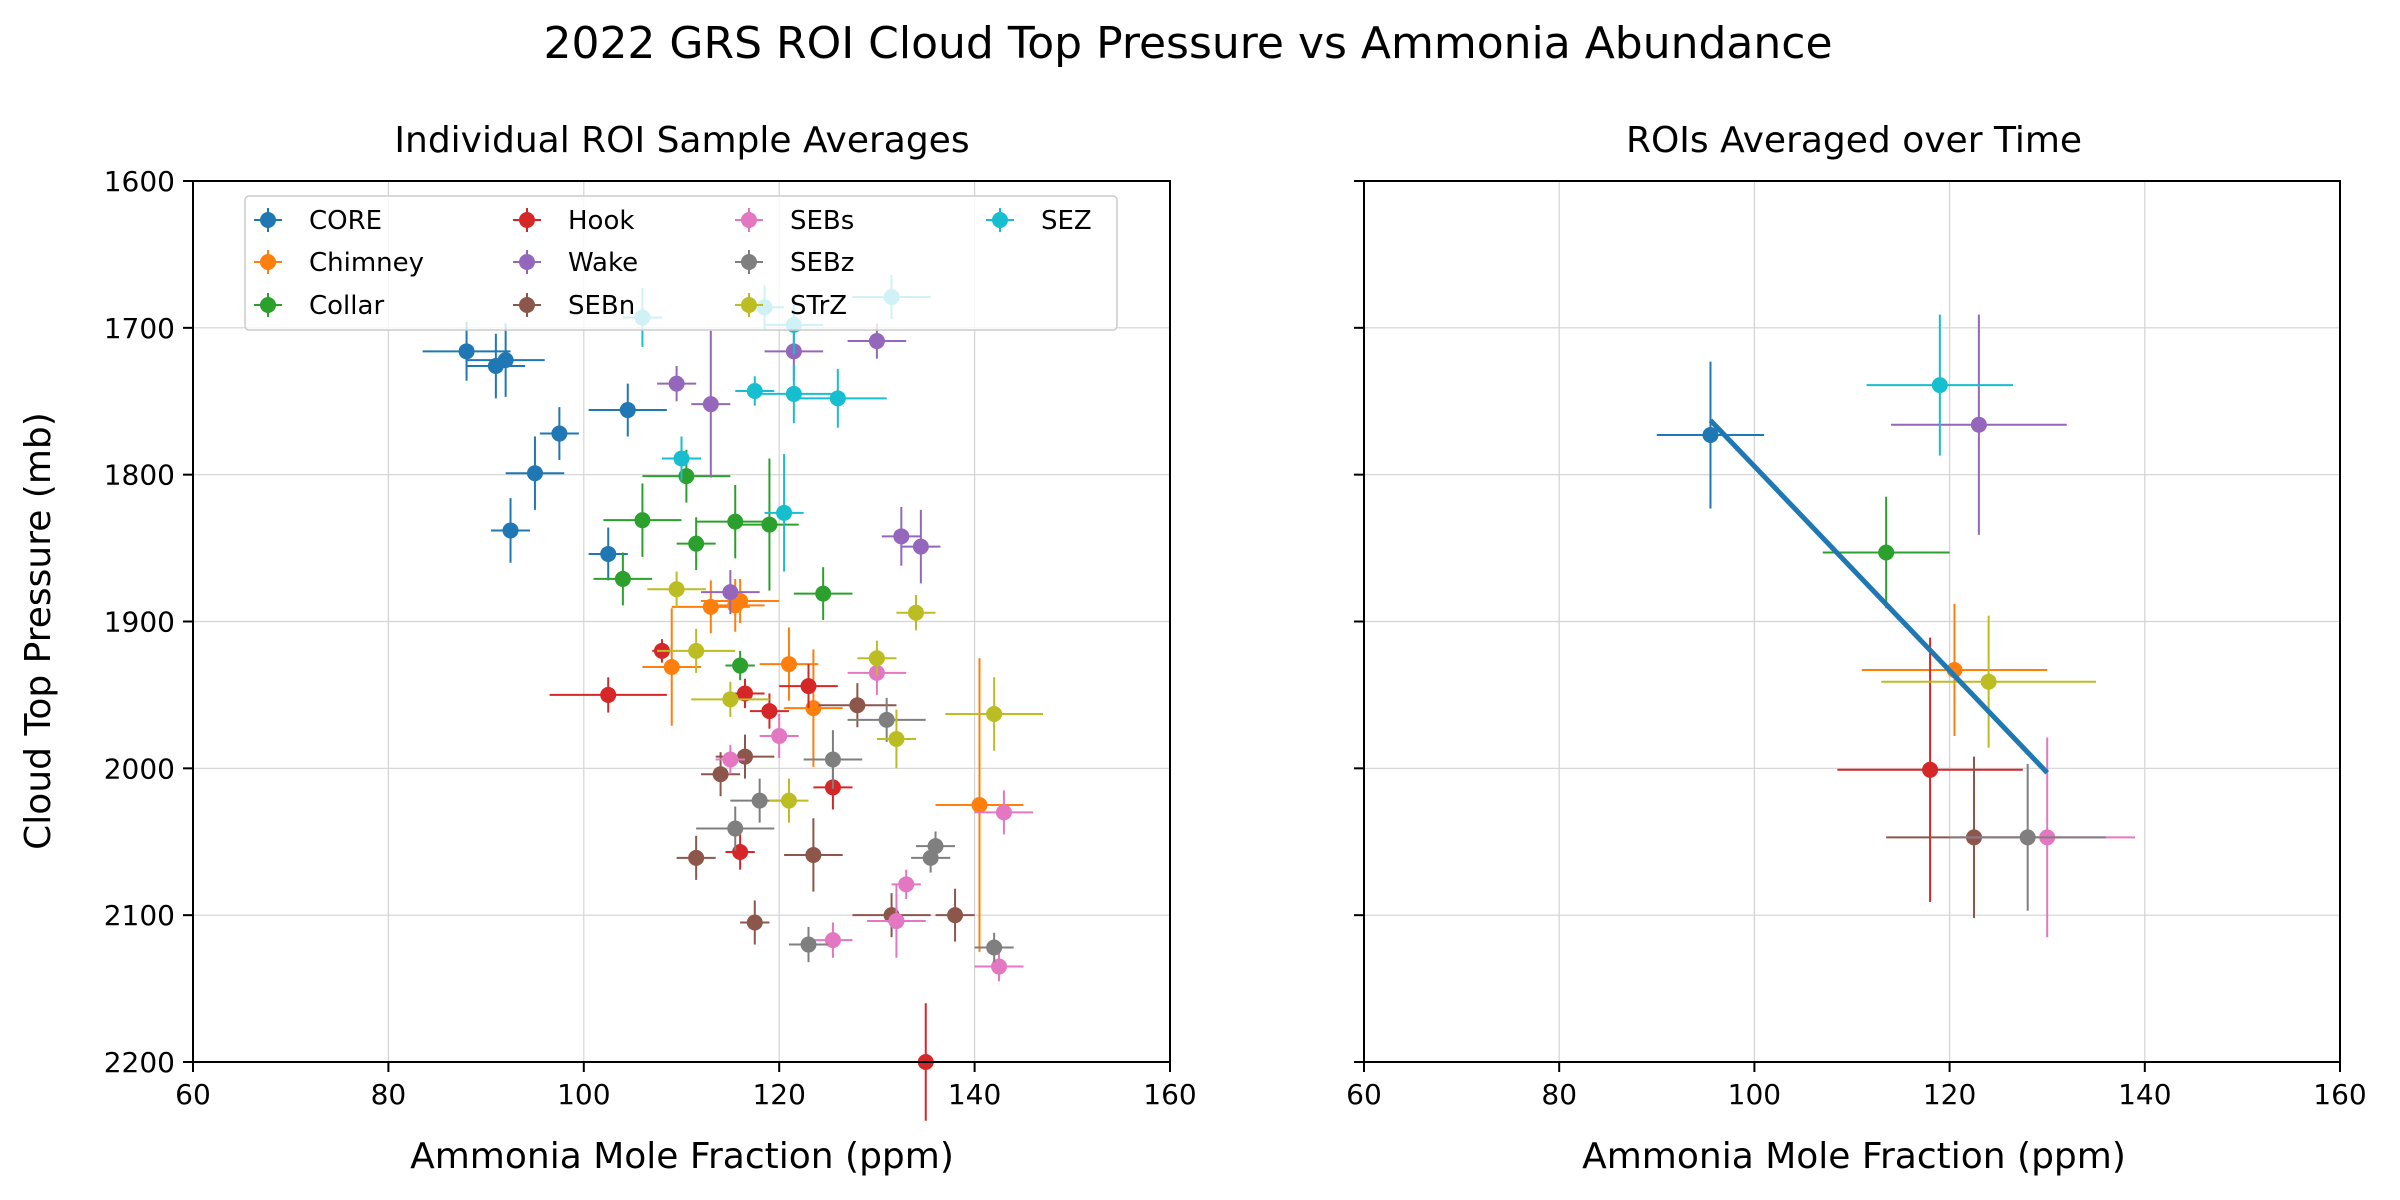 Image resolution: width=2400 pixels, height=1200 pixels. I want to click on left-x-tick-label: 60, so click(193, 1094).